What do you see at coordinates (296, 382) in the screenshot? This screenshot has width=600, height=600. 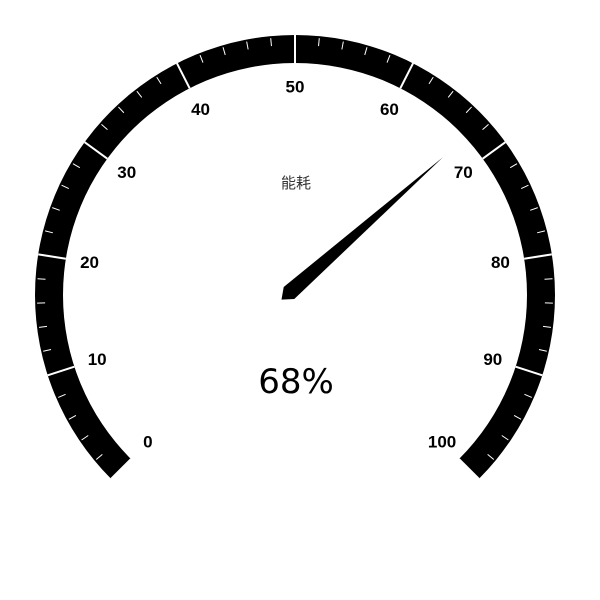 I see `gauge-value: 68%` at bounding box center [296, 382].